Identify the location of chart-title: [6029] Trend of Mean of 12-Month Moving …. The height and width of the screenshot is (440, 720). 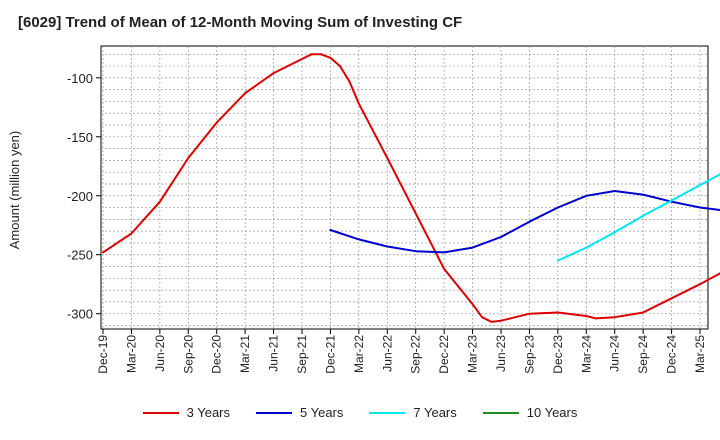
(240, 22).